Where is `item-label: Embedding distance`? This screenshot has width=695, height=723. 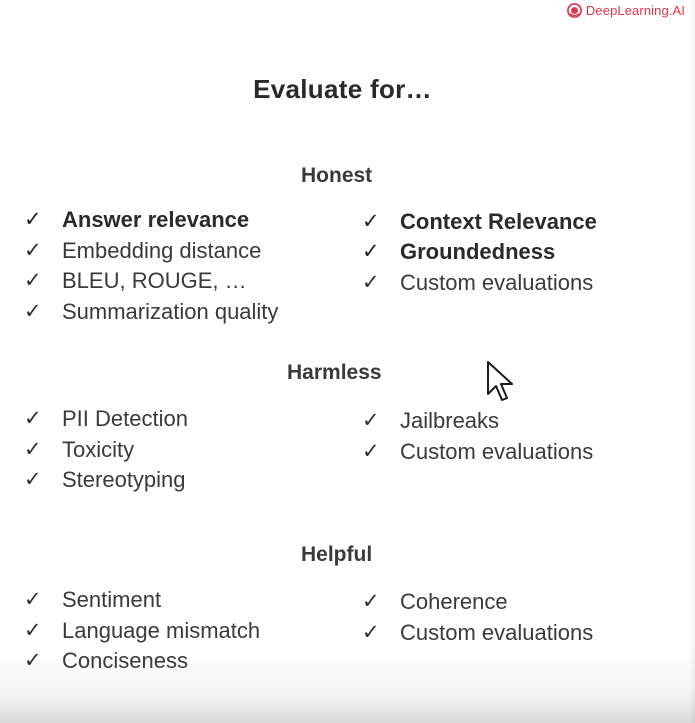
item-label: Embedding distance is located at coordinates (162, 250).